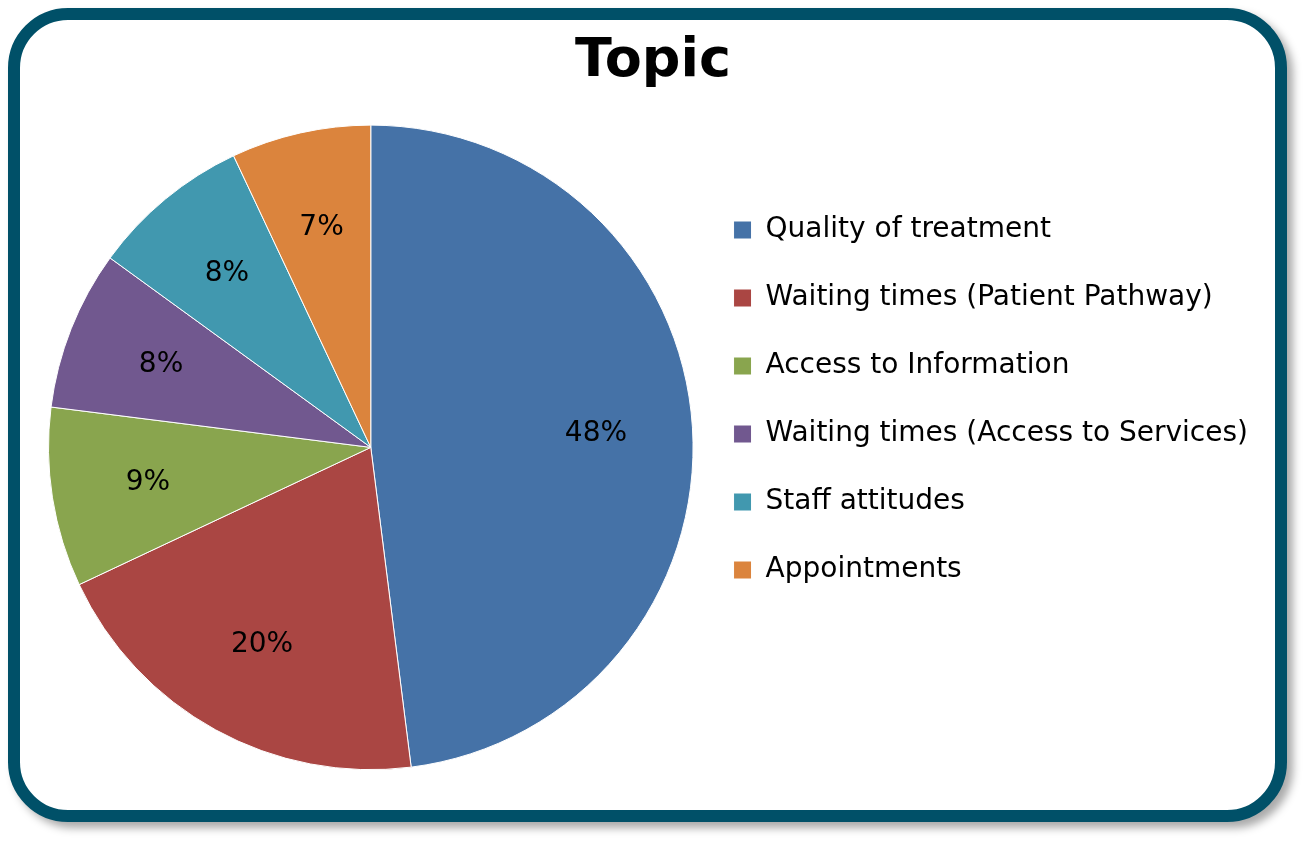 The height and width of the screenshot is (845, 1307). Describe the element at coordinates (863, 568) in the screenshot. I see `legend-label: Appointments` at that location.